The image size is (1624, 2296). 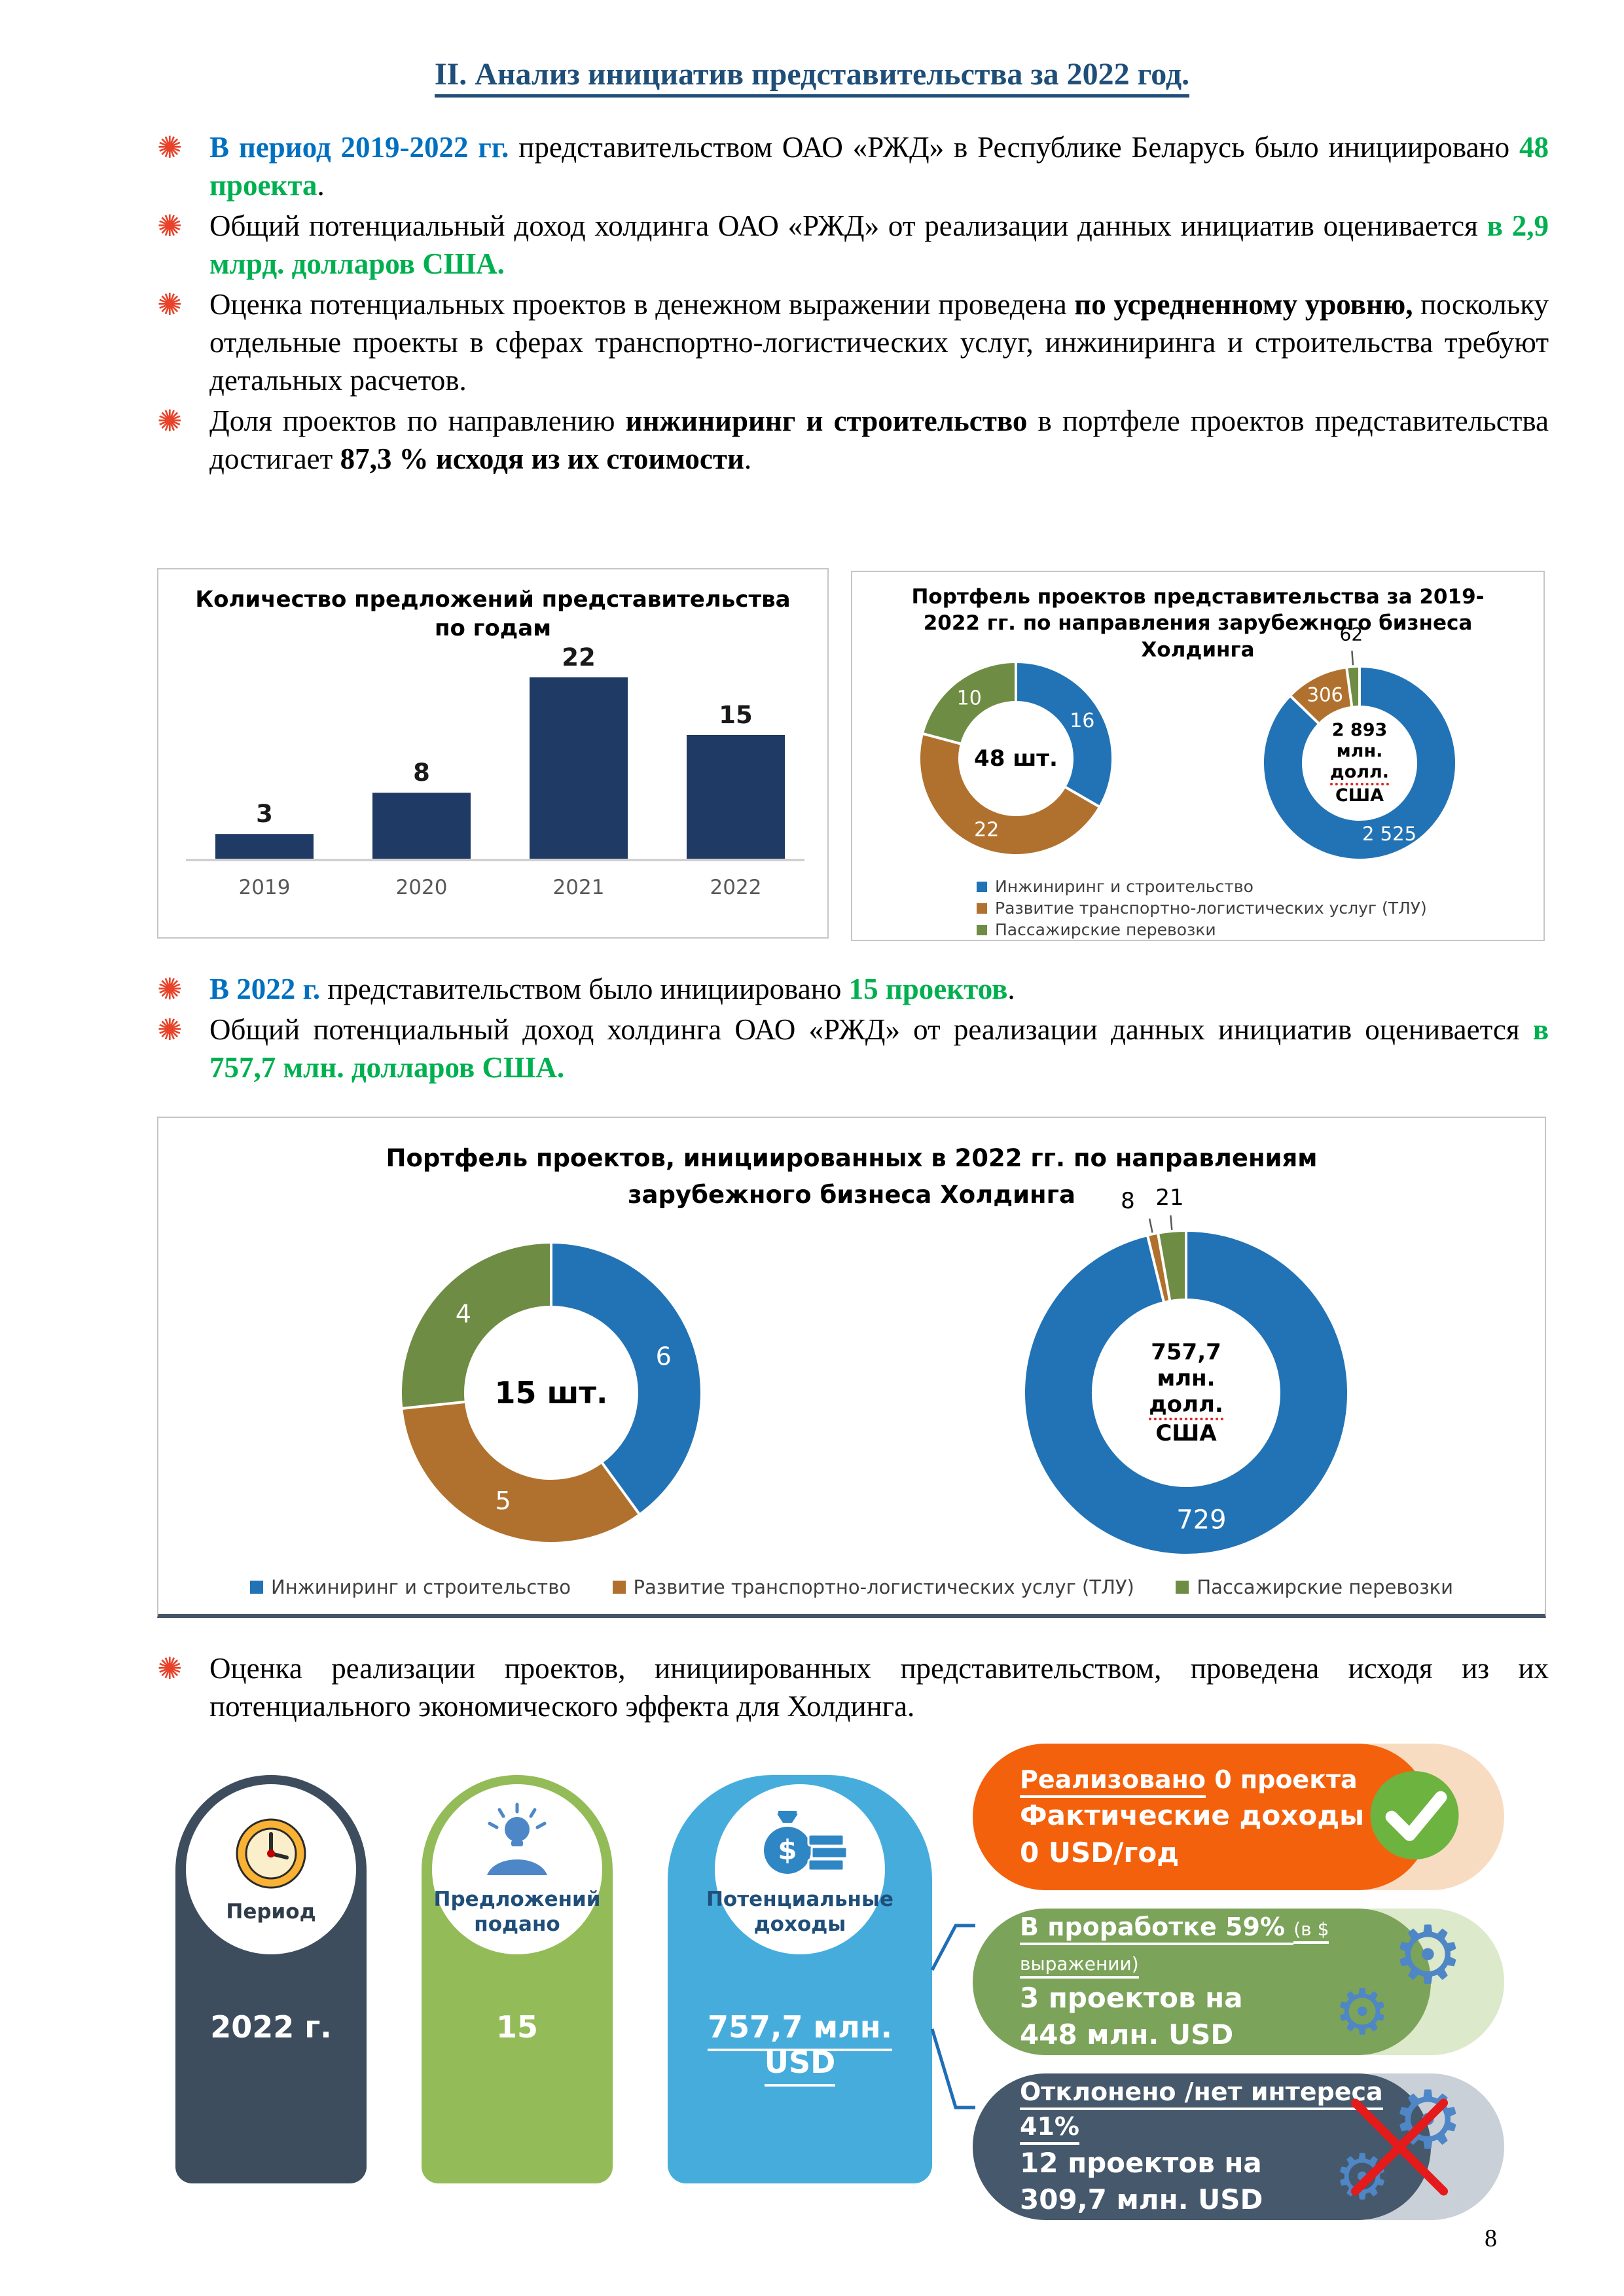 I want to click on pill-circle: Предложений подано, so click(x=517, y=1869).